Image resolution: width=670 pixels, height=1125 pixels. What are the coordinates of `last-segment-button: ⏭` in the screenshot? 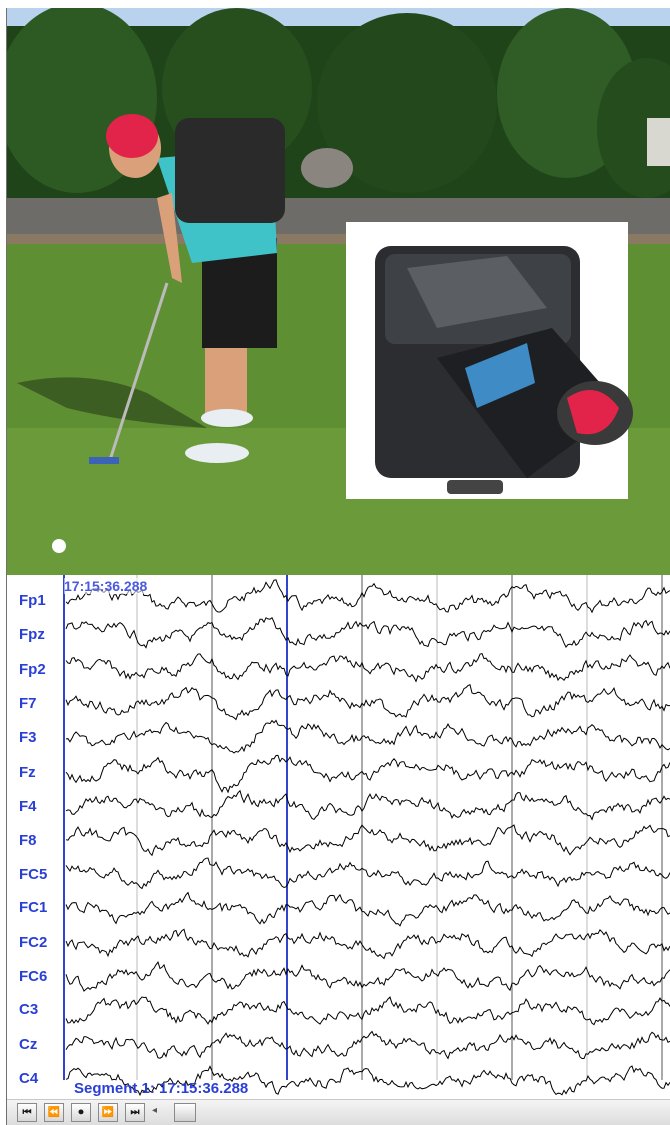 It's located at (135, 1112).